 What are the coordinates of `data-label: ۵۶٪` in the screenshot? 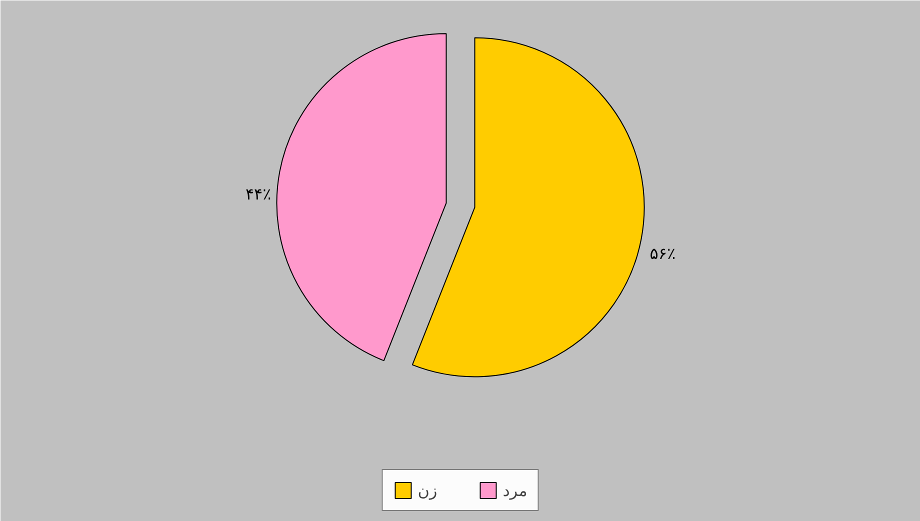 It's located at (663, 253).